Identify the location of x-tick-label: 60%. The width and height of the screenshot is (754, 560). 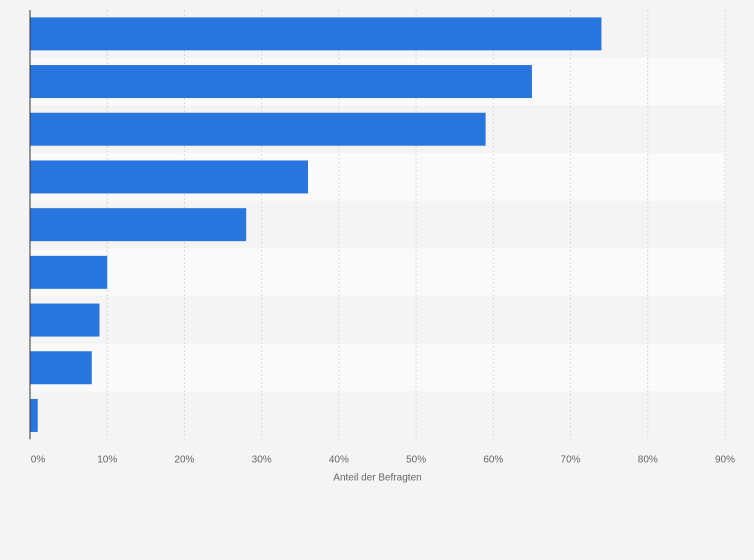
(493, 459).